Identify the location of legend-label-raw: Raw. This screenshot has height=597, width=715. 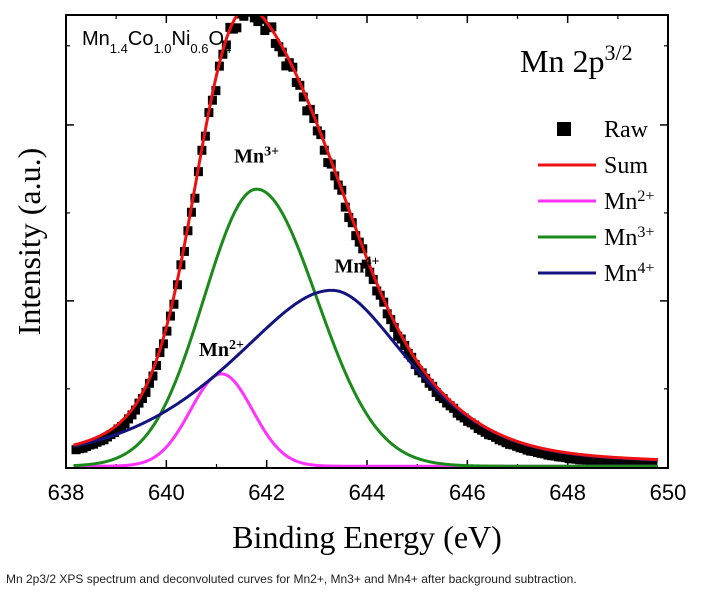
(626, 130).